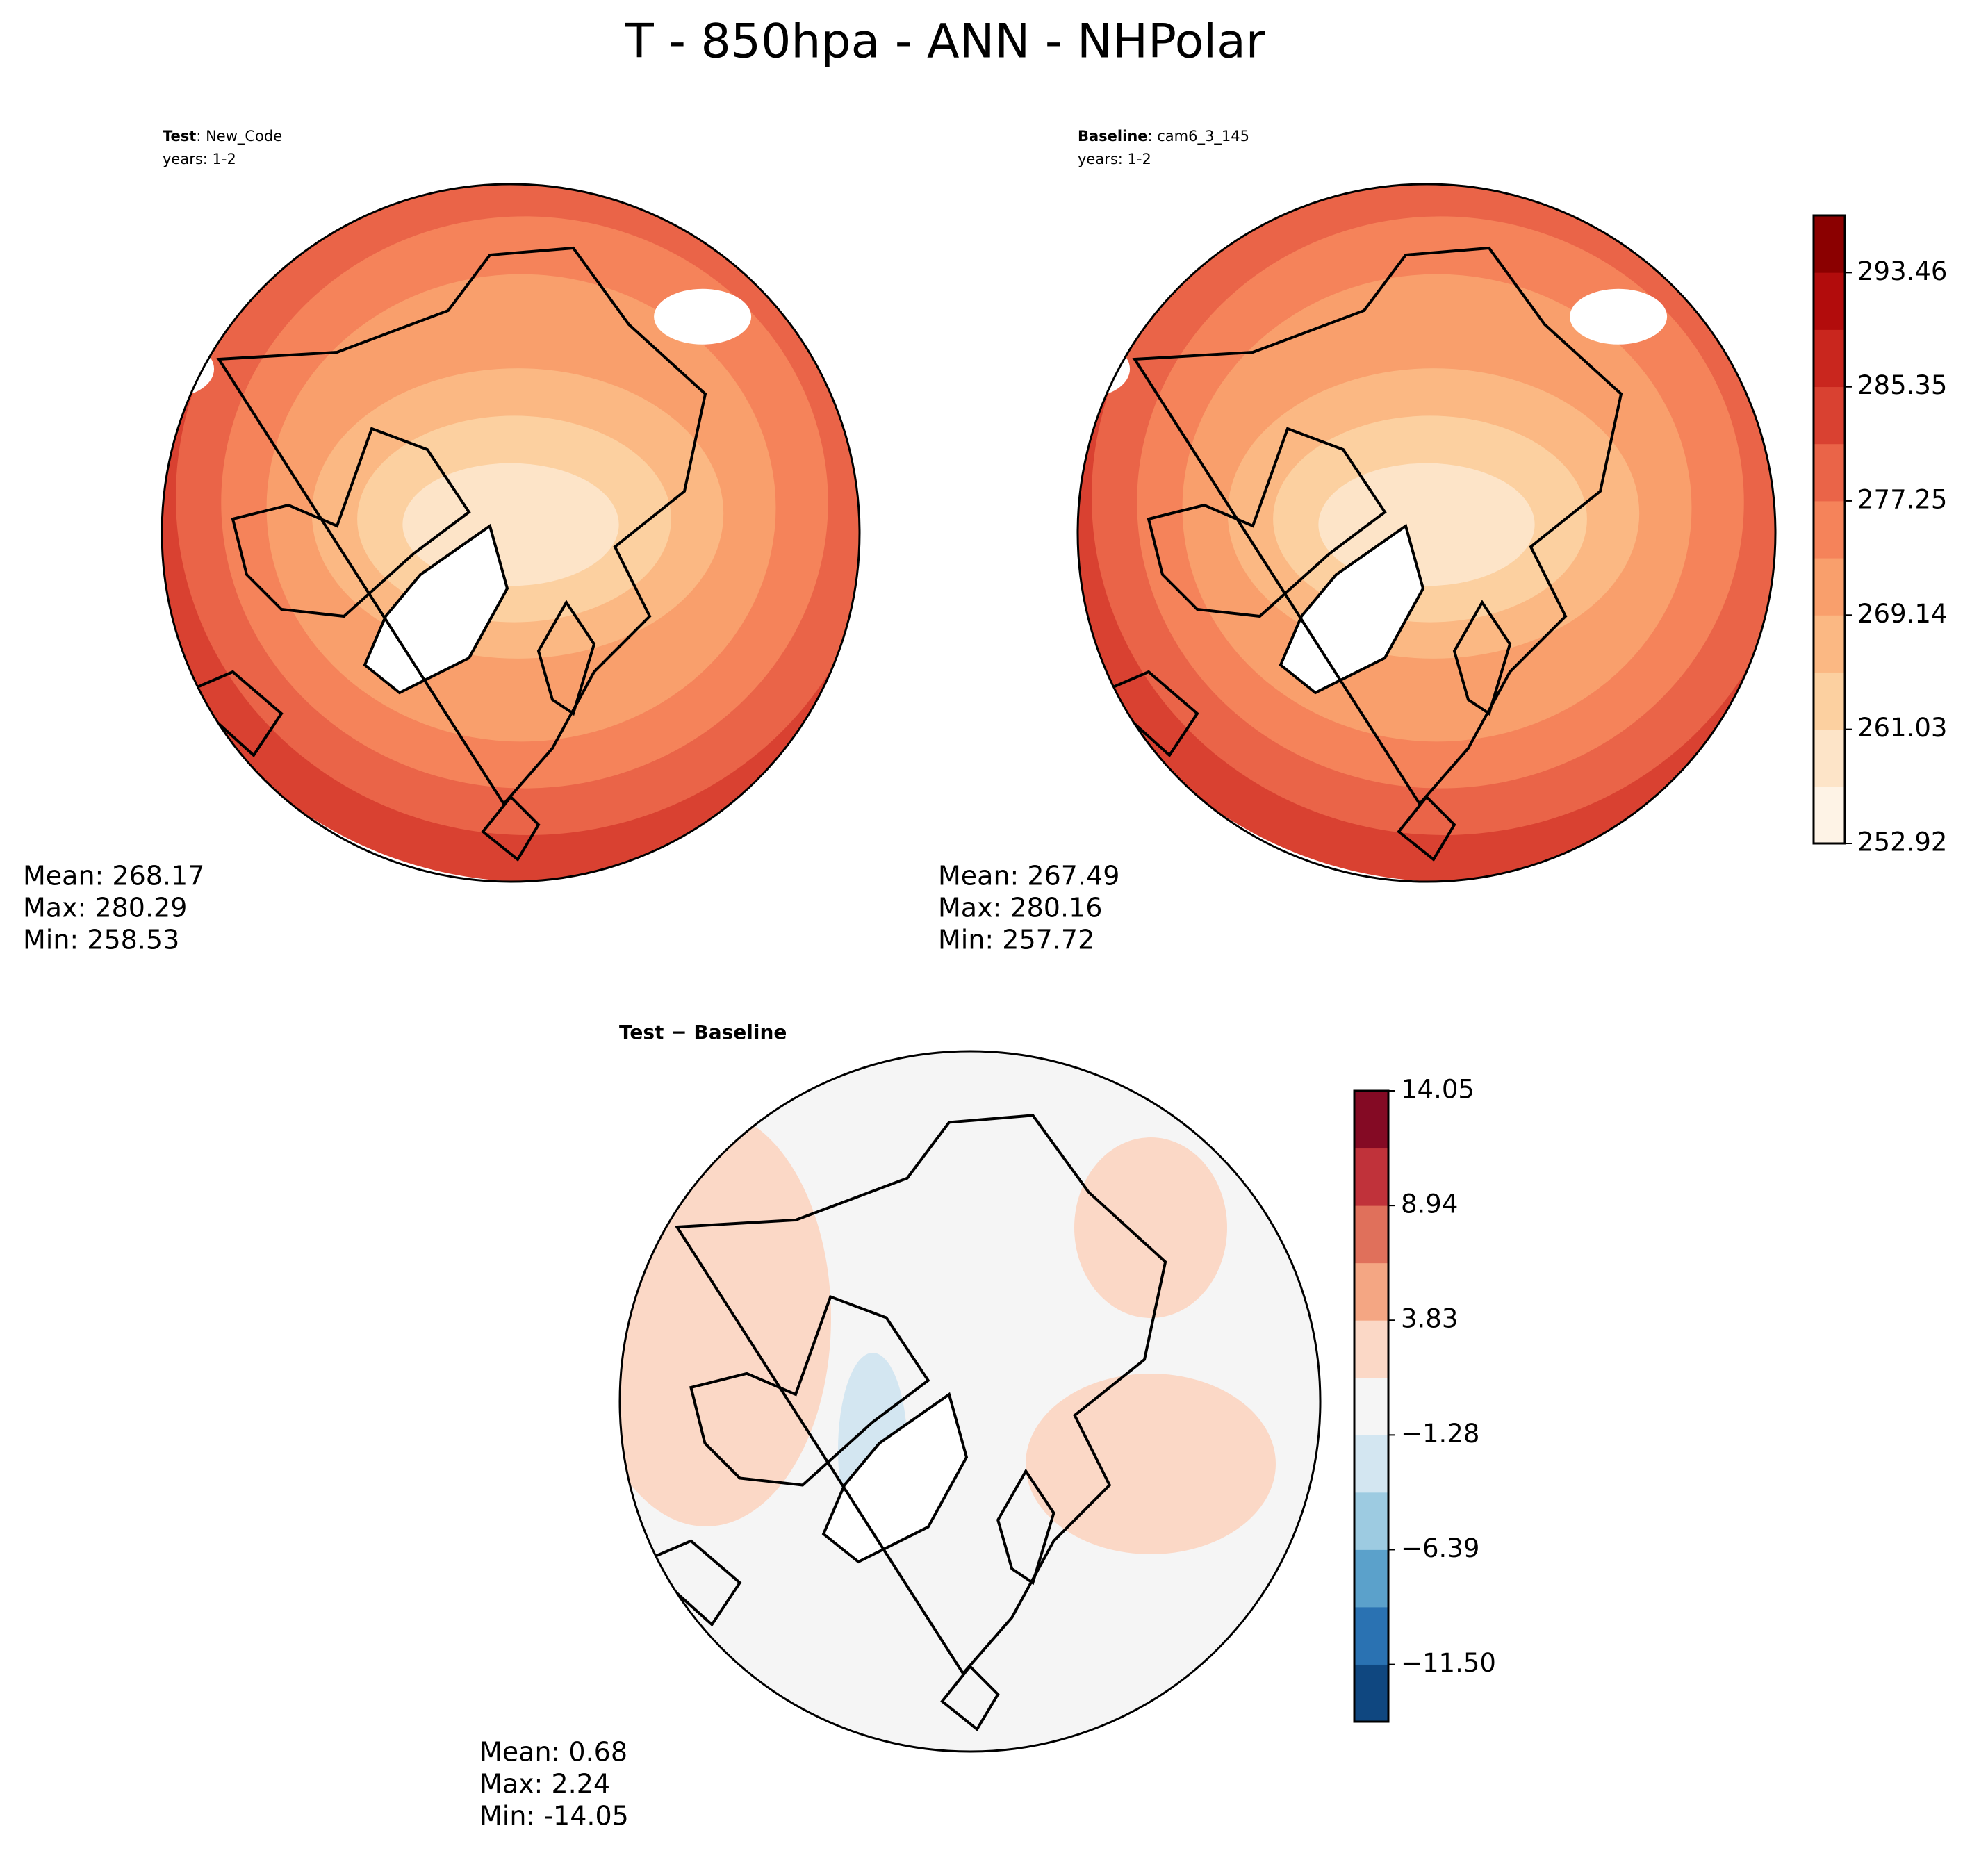 This screenshot has height=1853, width=1988. I want to click on panel-label-bold: Test, so click(179, 136).